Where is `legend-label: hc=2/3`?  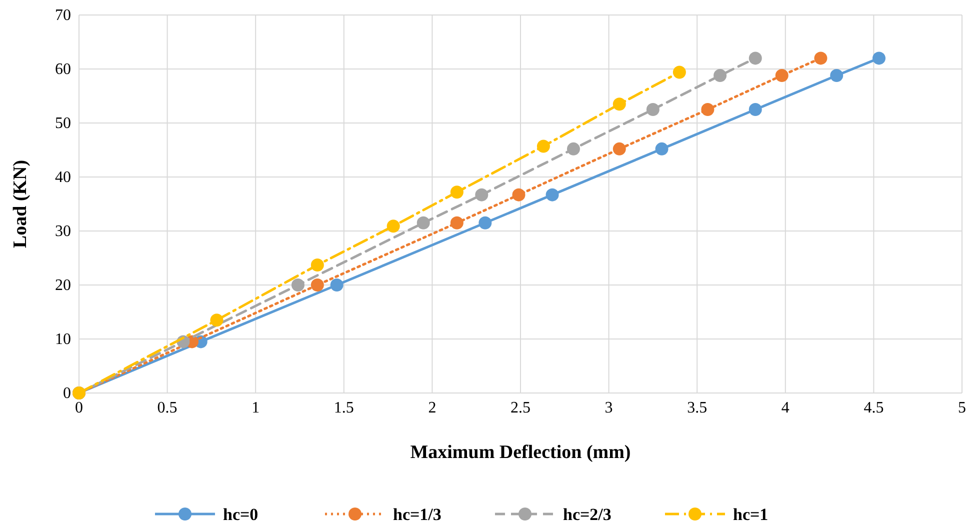
legend-label: hc=2/3 is located at coordinates (587, 514).